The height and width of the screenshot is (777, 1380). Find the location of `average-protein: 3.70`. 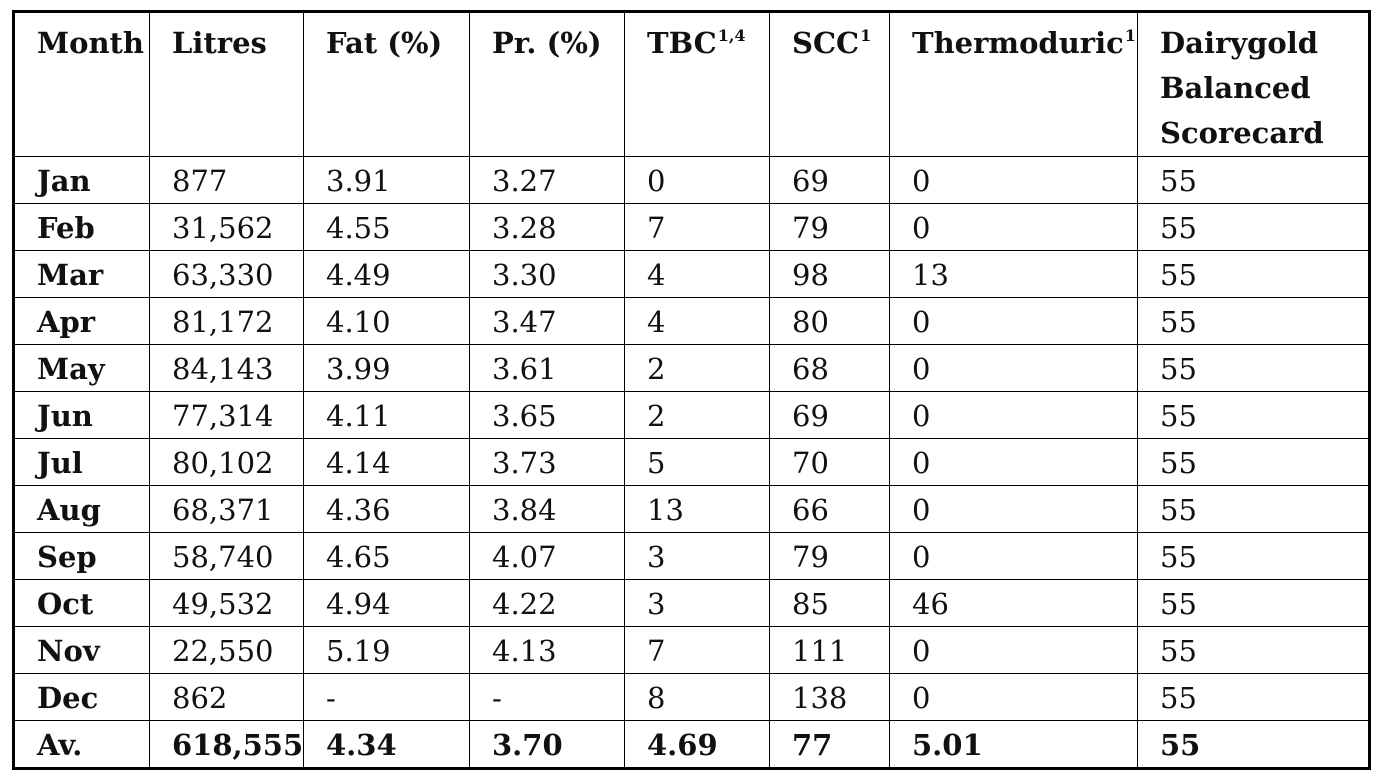

average-protein: 3.70 is located at coordinates (547, 744).